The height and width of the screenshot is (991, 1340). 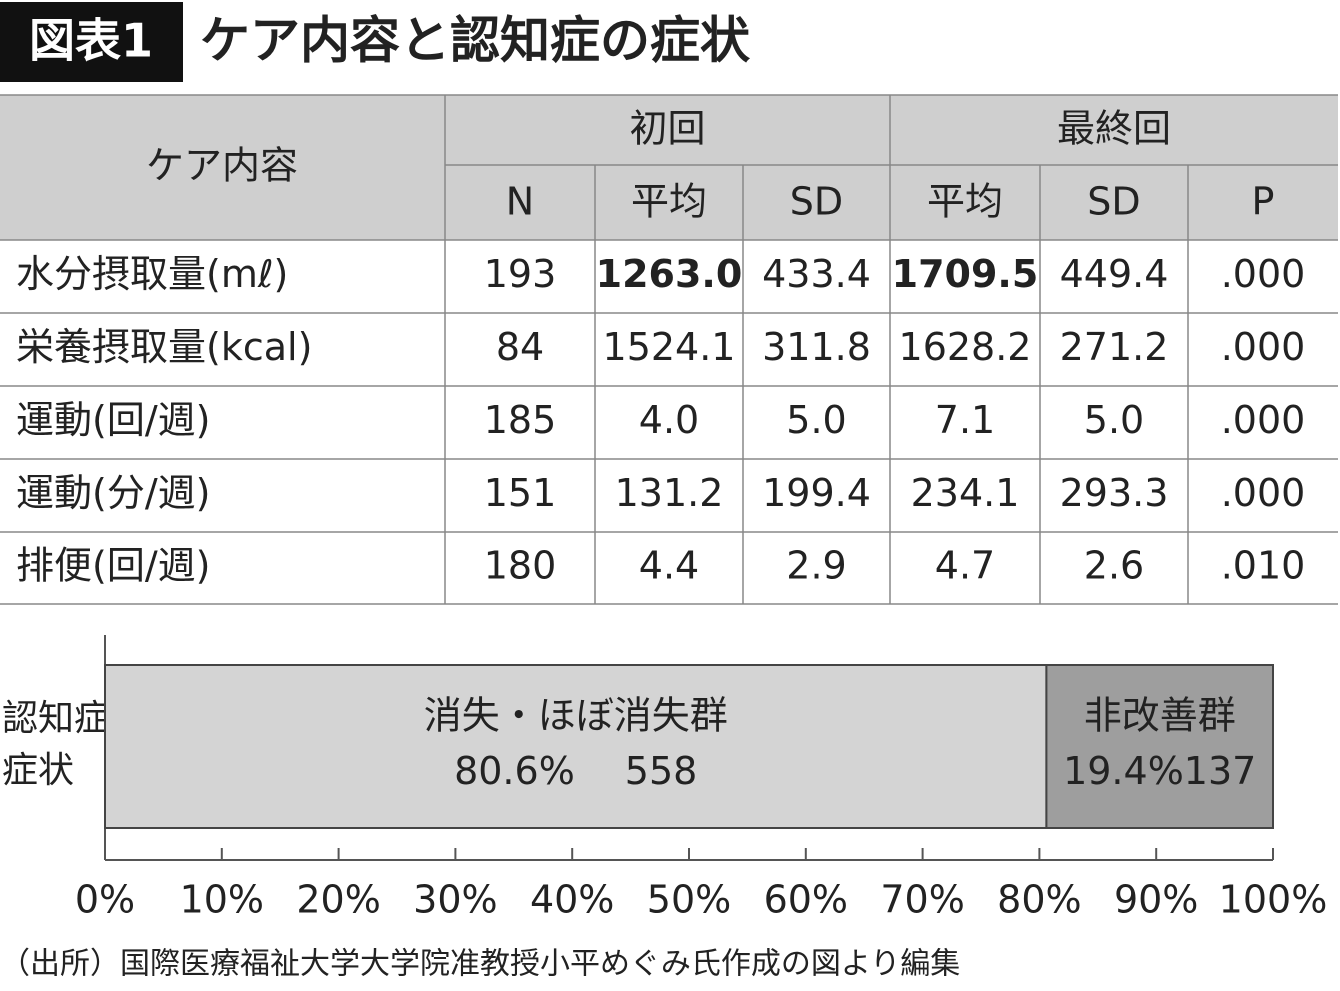 I want to click on cell: 180, so click(x=520, y=566).